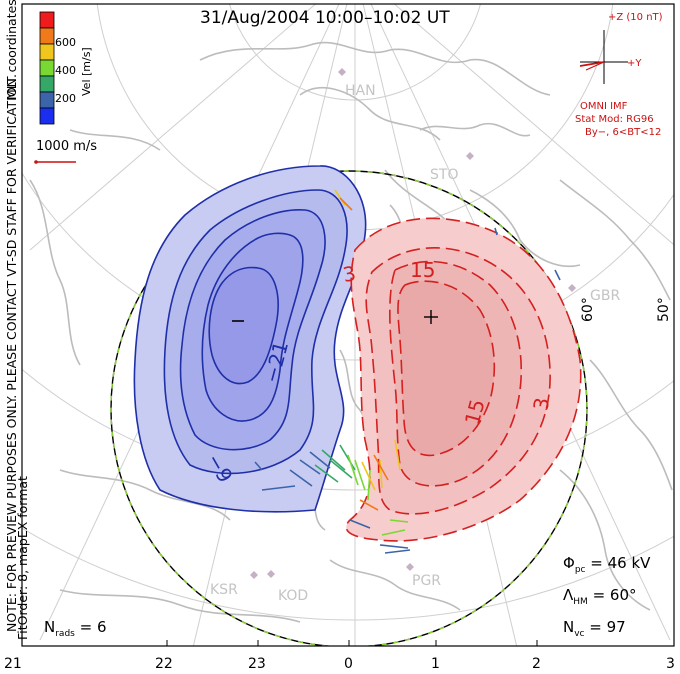  I want to click on station-ksr: KSR, so click(224, 590).